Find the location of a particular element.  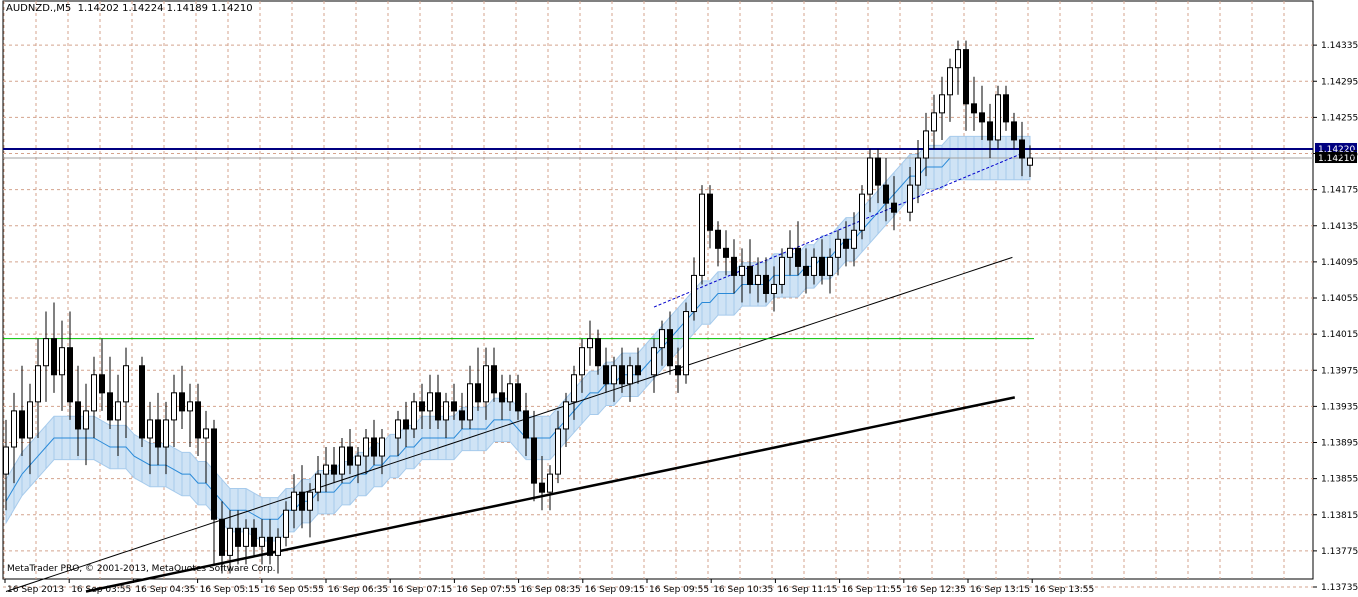

price-label-text: 1.14220 is located at coordinates (1336, 150).